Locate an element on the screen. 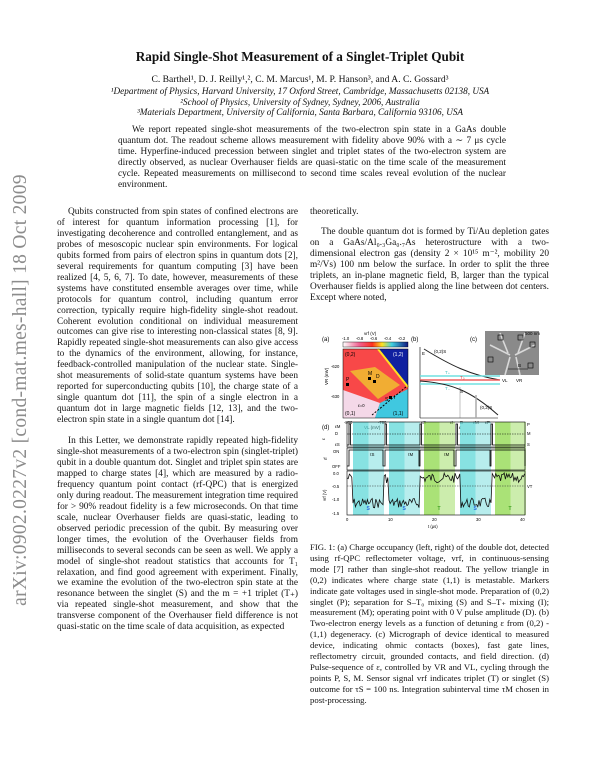 The image size is (600, 776). device-micrograph is located at coordinates (512, 353).